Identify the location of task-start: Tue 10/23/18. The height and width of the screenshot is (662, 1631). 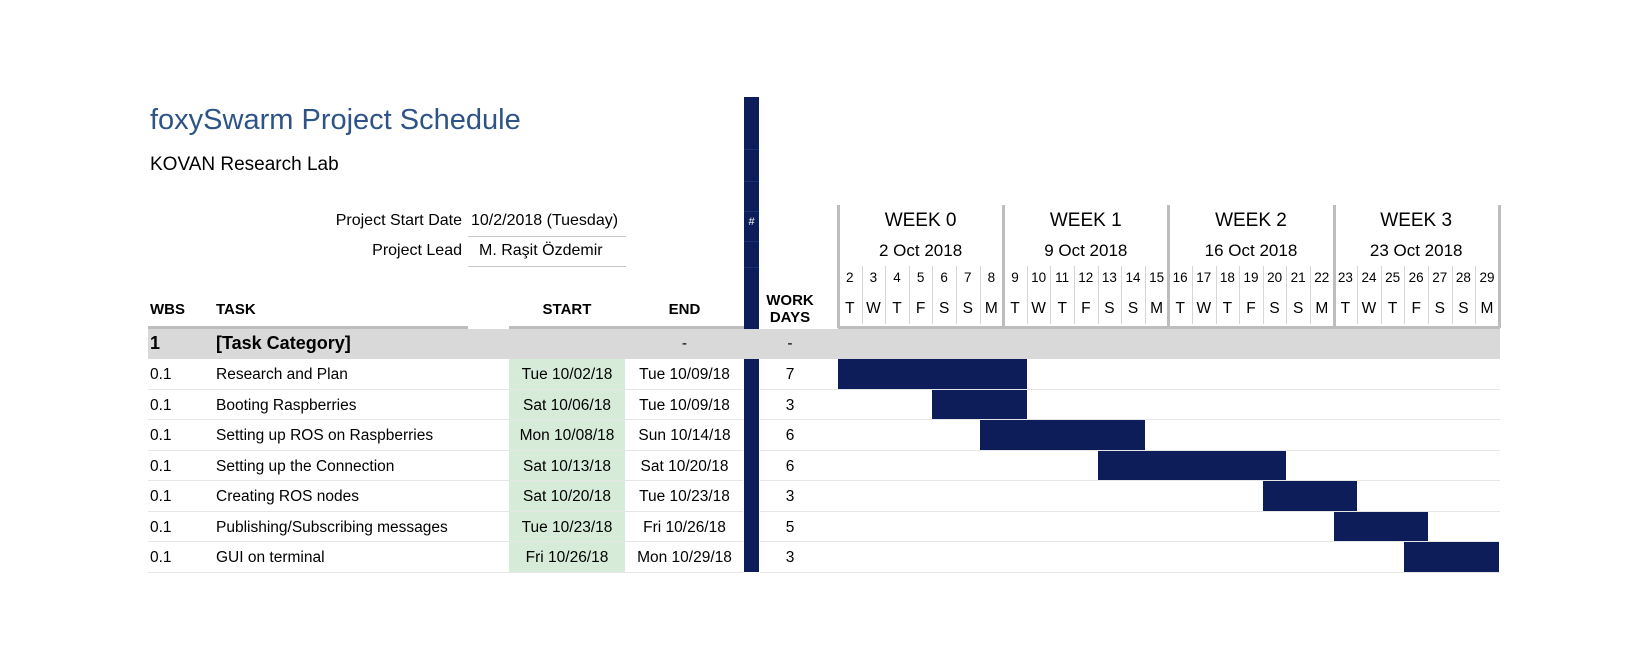
(567, 527).